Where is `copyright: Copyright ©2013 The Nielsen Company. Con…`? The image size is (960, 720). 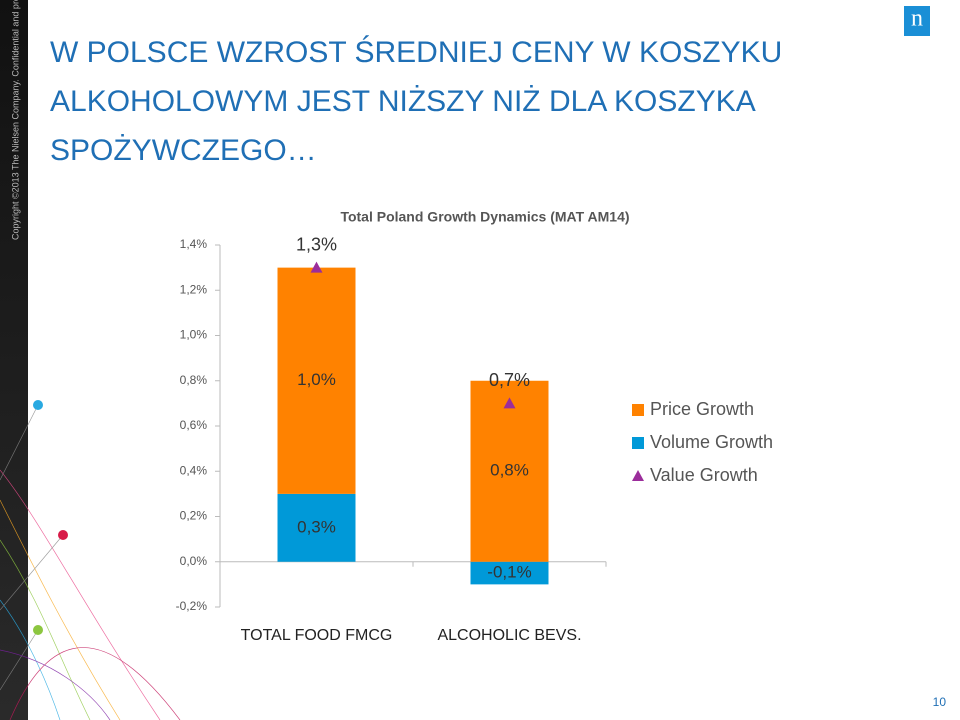 copyright: Copyright ©2013 The Nielsen Company. Con… is located at coordinates (15, 120).